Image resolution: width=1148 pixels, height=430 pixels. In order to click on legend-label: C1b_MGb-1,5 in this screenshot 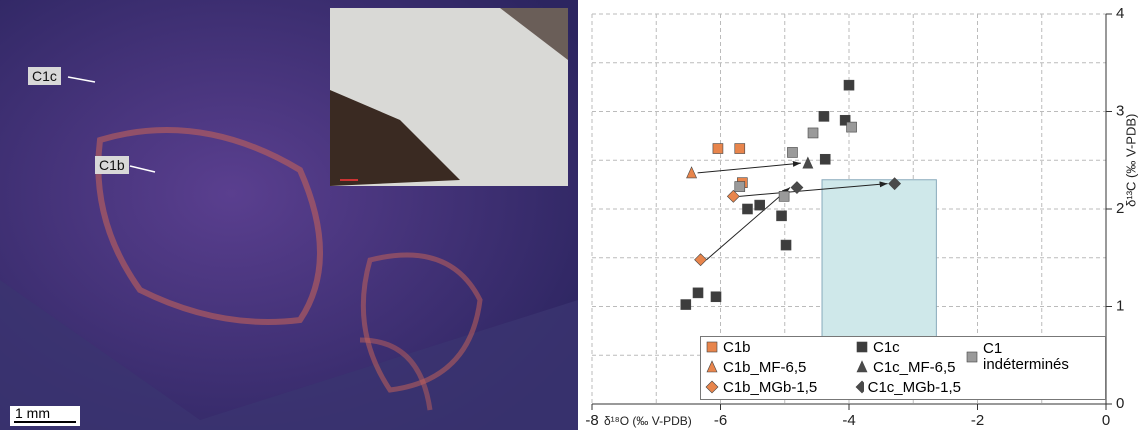, I will do `click(770, 387)`.